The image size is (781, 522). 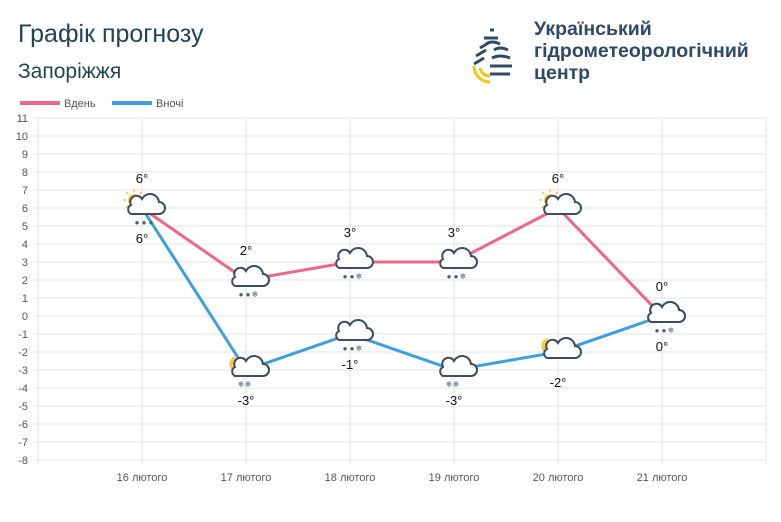 What do you see at coordinates (25, 191) in the screenshot?
I see `y-tick-label: 7` at bounding box center [25, 191].